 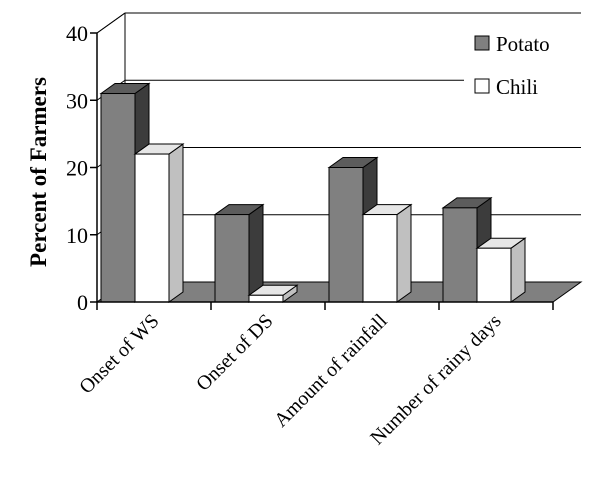 What do you see at coordinates (77, 33) in the screenshot?
I see `y-tick-label-40: 40` at bounding box center [77, 33].